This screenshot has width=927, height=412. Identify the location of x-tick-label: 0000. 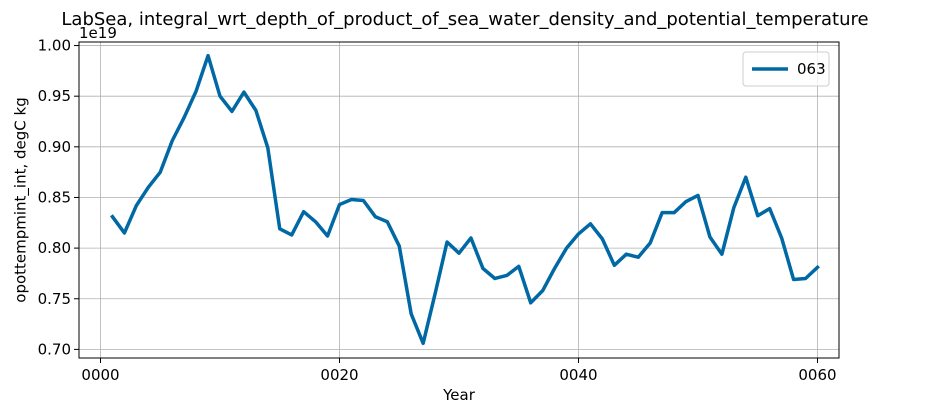
(100, 375).